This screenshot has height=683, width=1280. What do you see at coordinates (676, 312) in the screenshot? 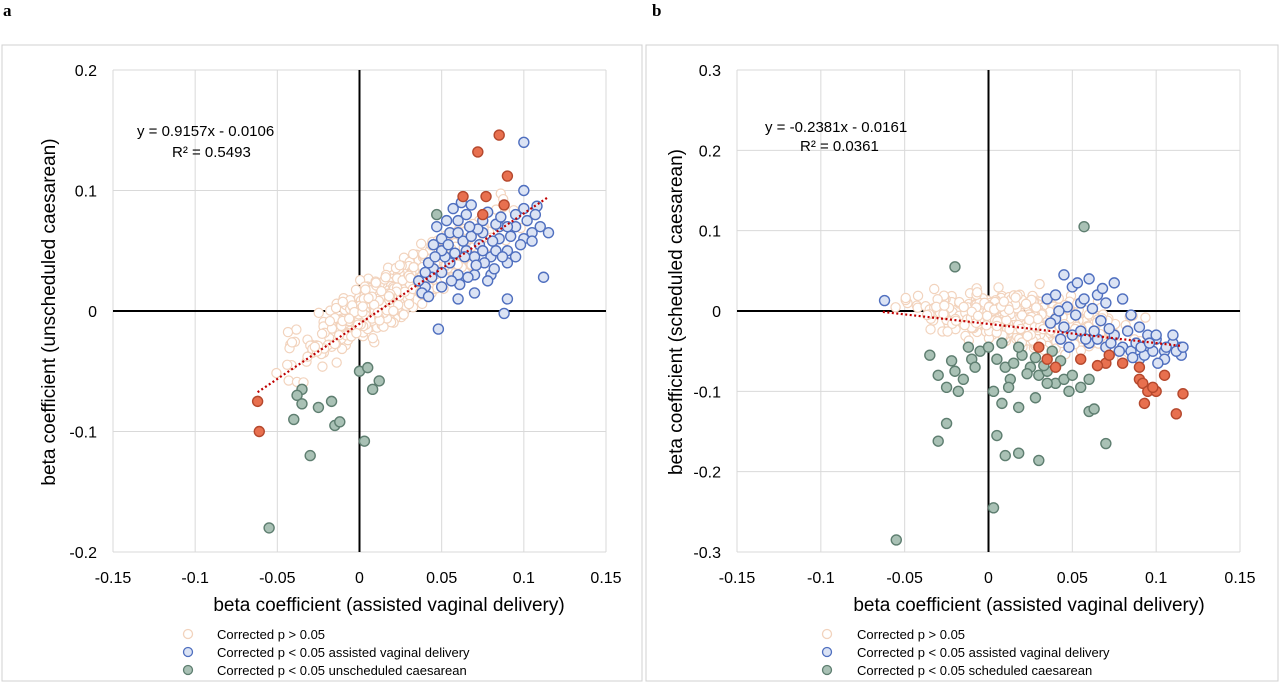
I see `panel-b-y-axis-title: beta coefficient (scheduled caesarean)` at bounding box center [676, 312].